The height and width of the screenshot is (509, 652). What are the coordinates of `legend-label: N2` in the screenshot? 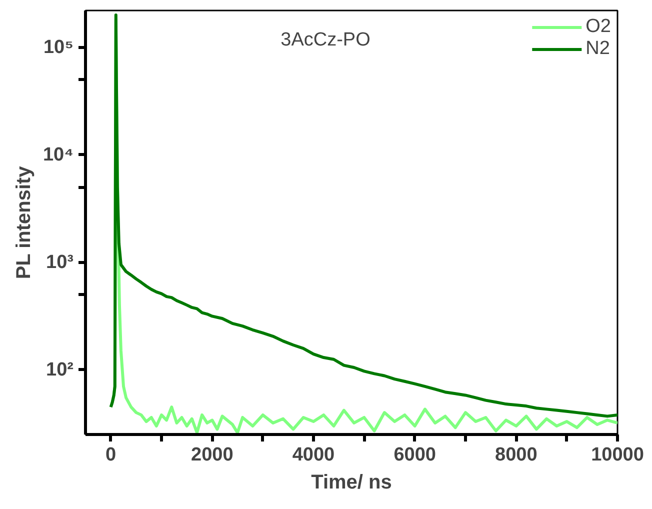 It's located at (598, 49).